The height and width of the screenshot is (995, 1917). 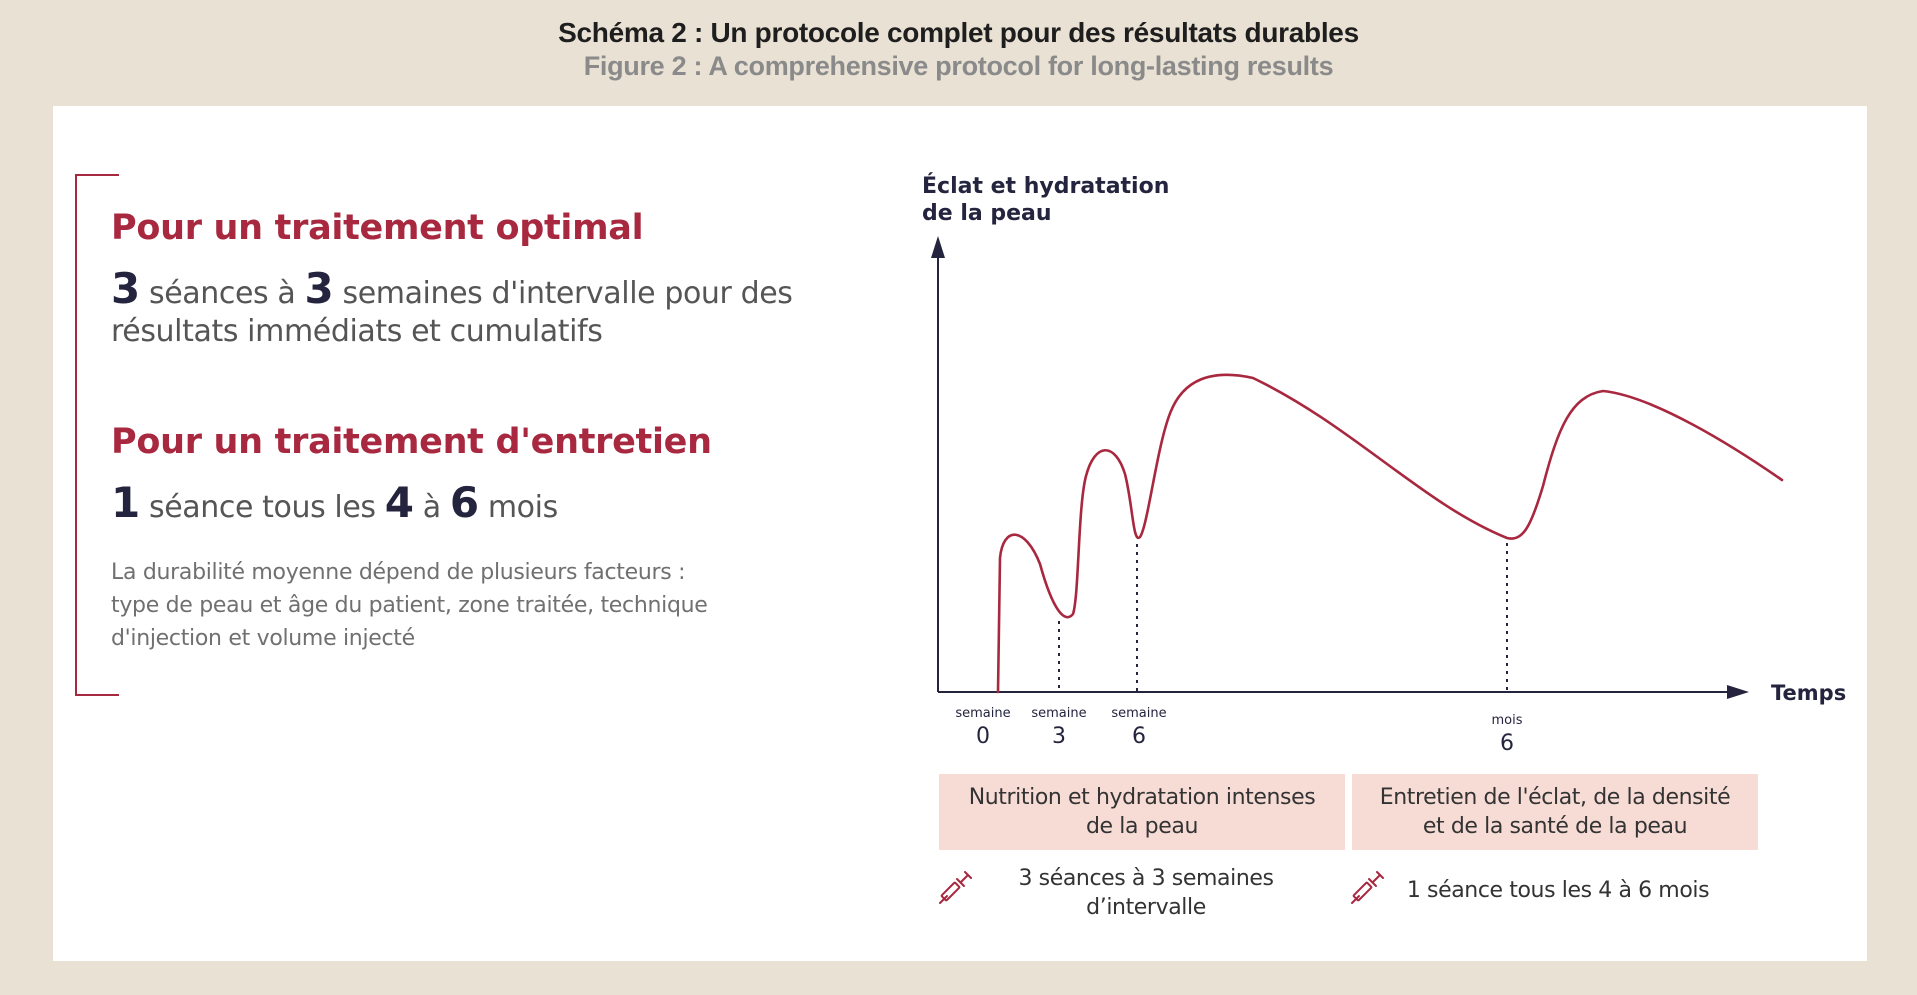 What do you see at coordinates (1045, 186) in the screenshot?
I see `y-axis-label-1: Éclat et hydratation` at bounding box center [1045, 186].